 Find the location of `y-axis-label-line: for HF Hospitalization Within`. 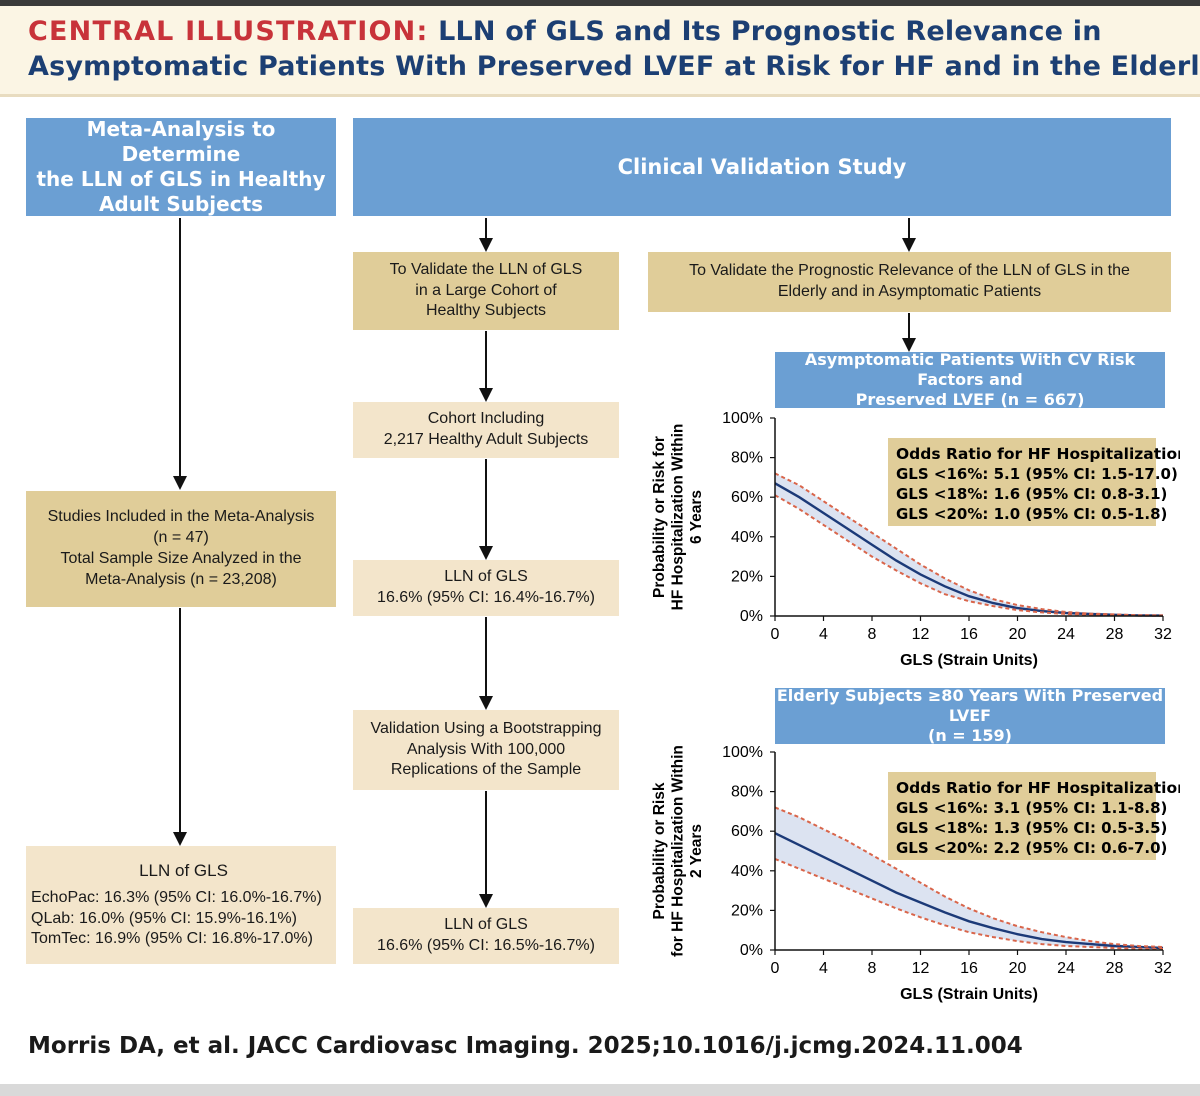

y-axis-label-line: for HF Hospitalization Within is located at coordinates (678, 851).